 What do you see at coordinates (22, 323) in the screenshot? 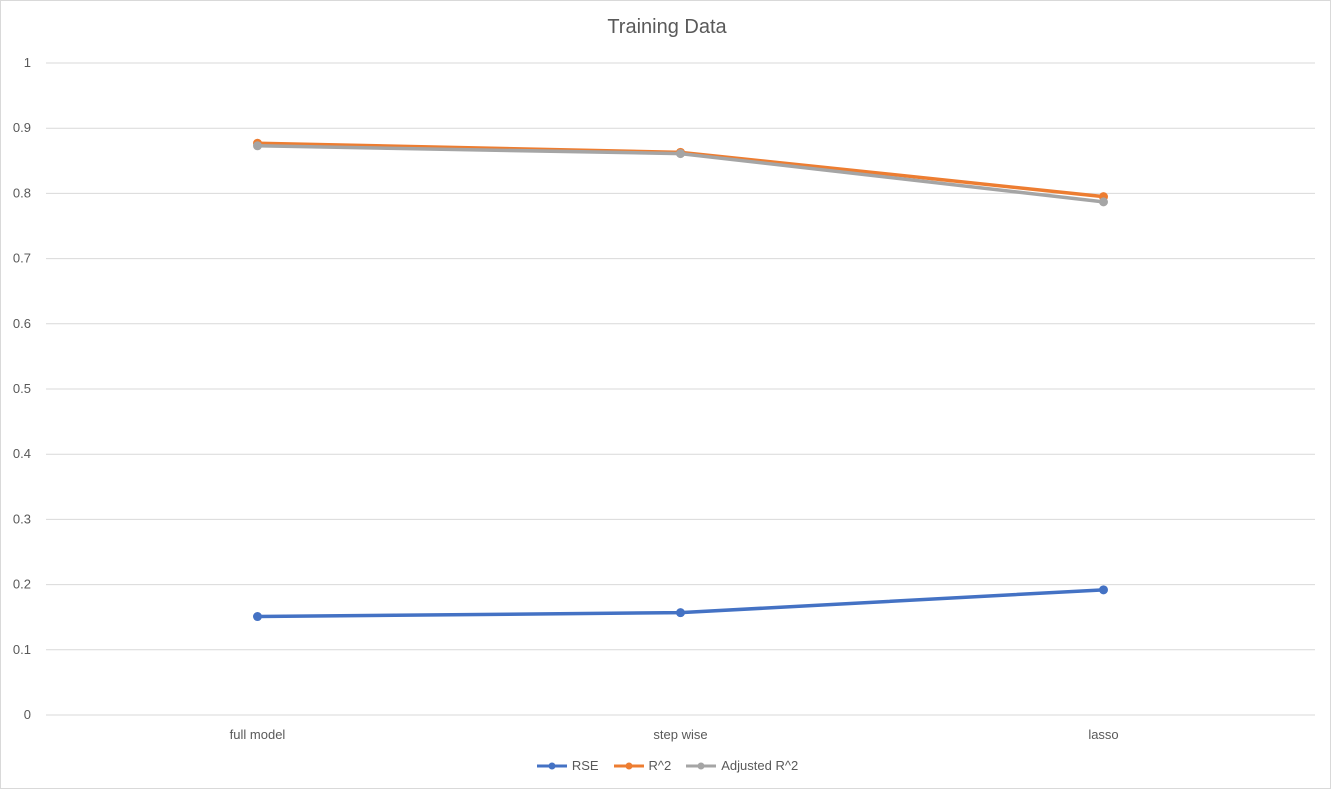
I see `y-tick-label: 0.6` at bounding box center [22, 323].